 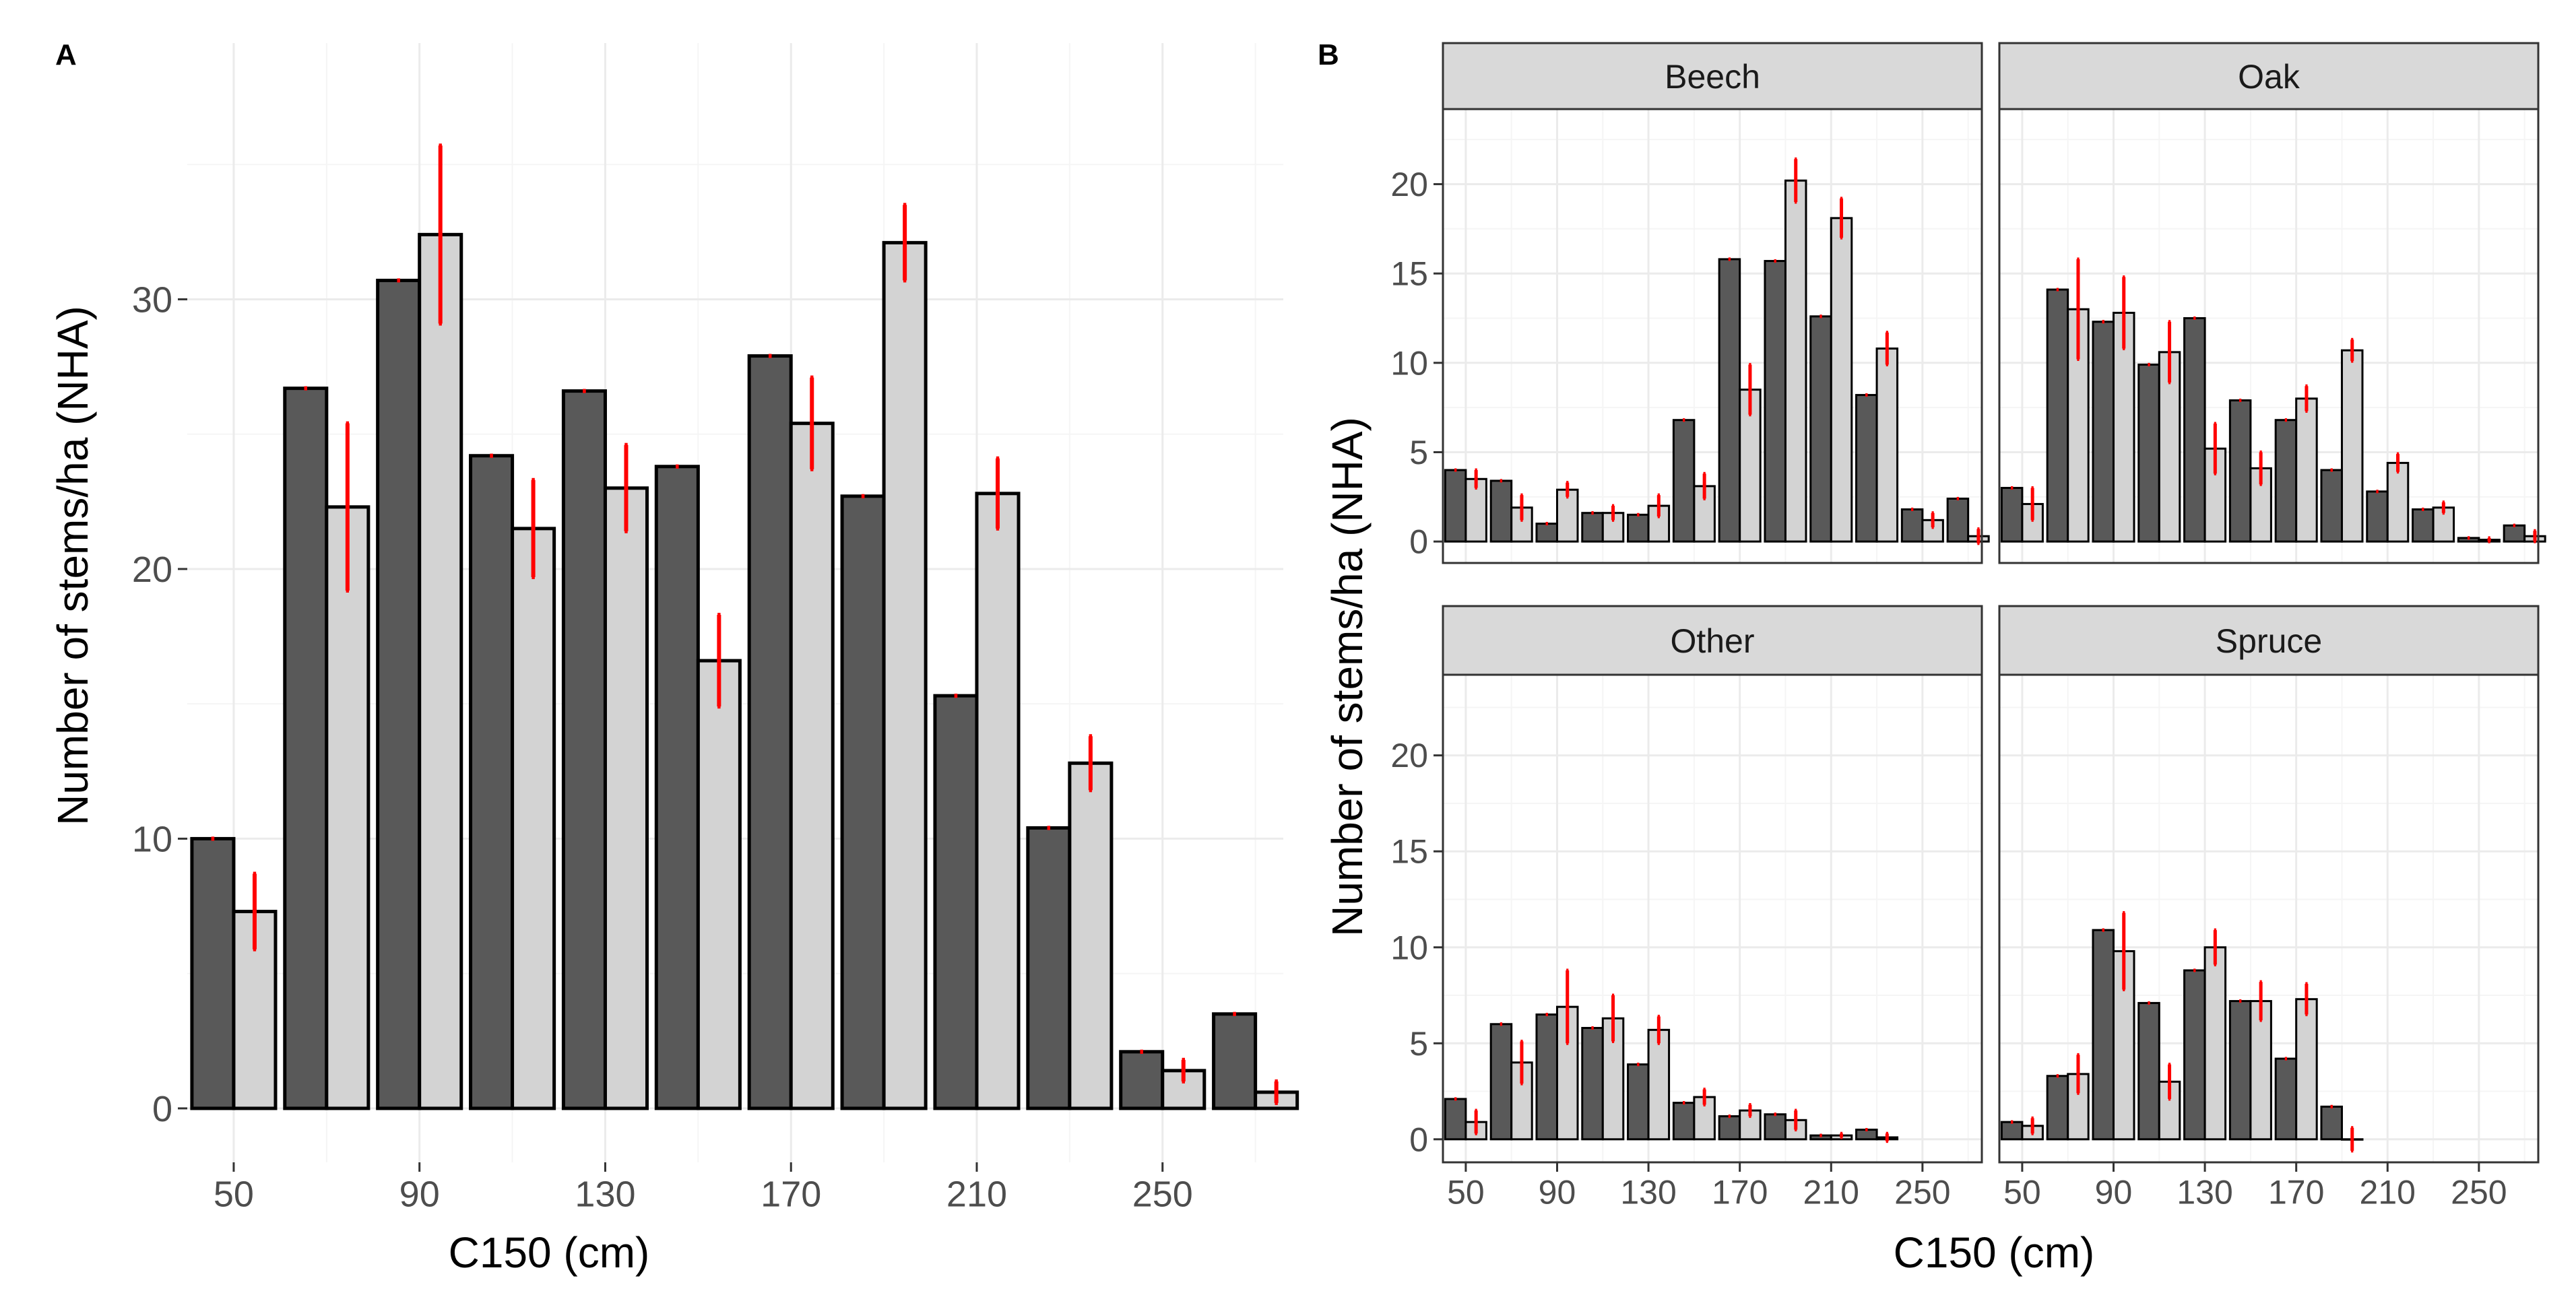 What do you see at coordinates (1558, 1192) in the screenshot?
I see `facet-other-x-tick-label: 90` at bounding box center [1558, 1192].